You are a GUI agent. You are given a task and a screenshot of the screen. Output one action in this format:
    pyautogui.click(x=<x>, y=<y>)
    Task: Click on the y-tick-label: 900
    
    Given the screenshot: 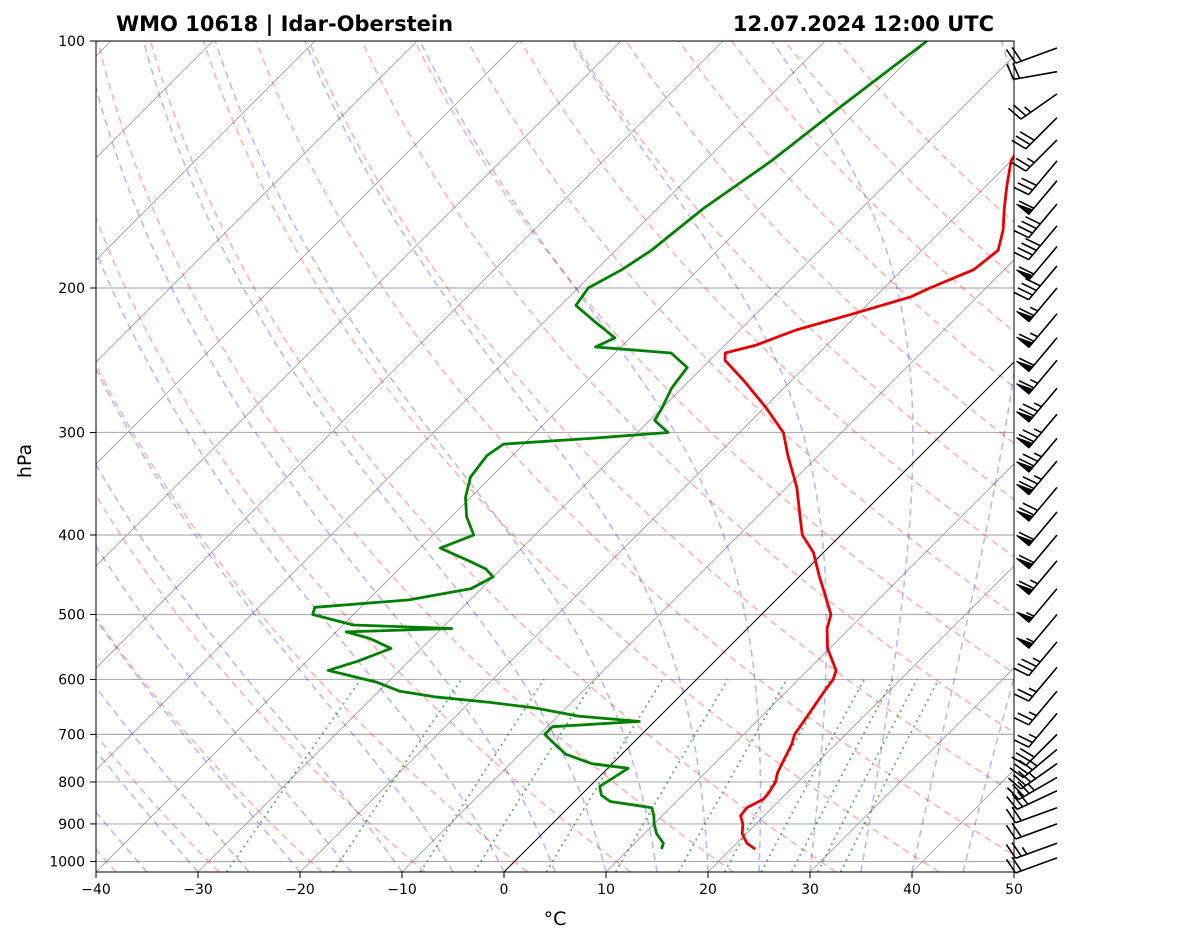 What is the action you would take?
    pyautogui.click(x=71, y=825)
    